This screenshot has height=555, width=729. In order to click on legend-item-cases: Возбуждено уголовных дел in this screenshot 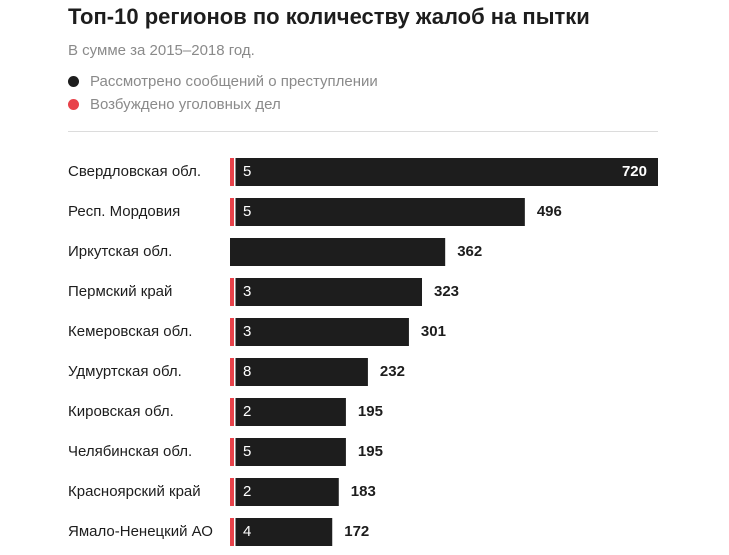, I will do `click(174, 104)`.